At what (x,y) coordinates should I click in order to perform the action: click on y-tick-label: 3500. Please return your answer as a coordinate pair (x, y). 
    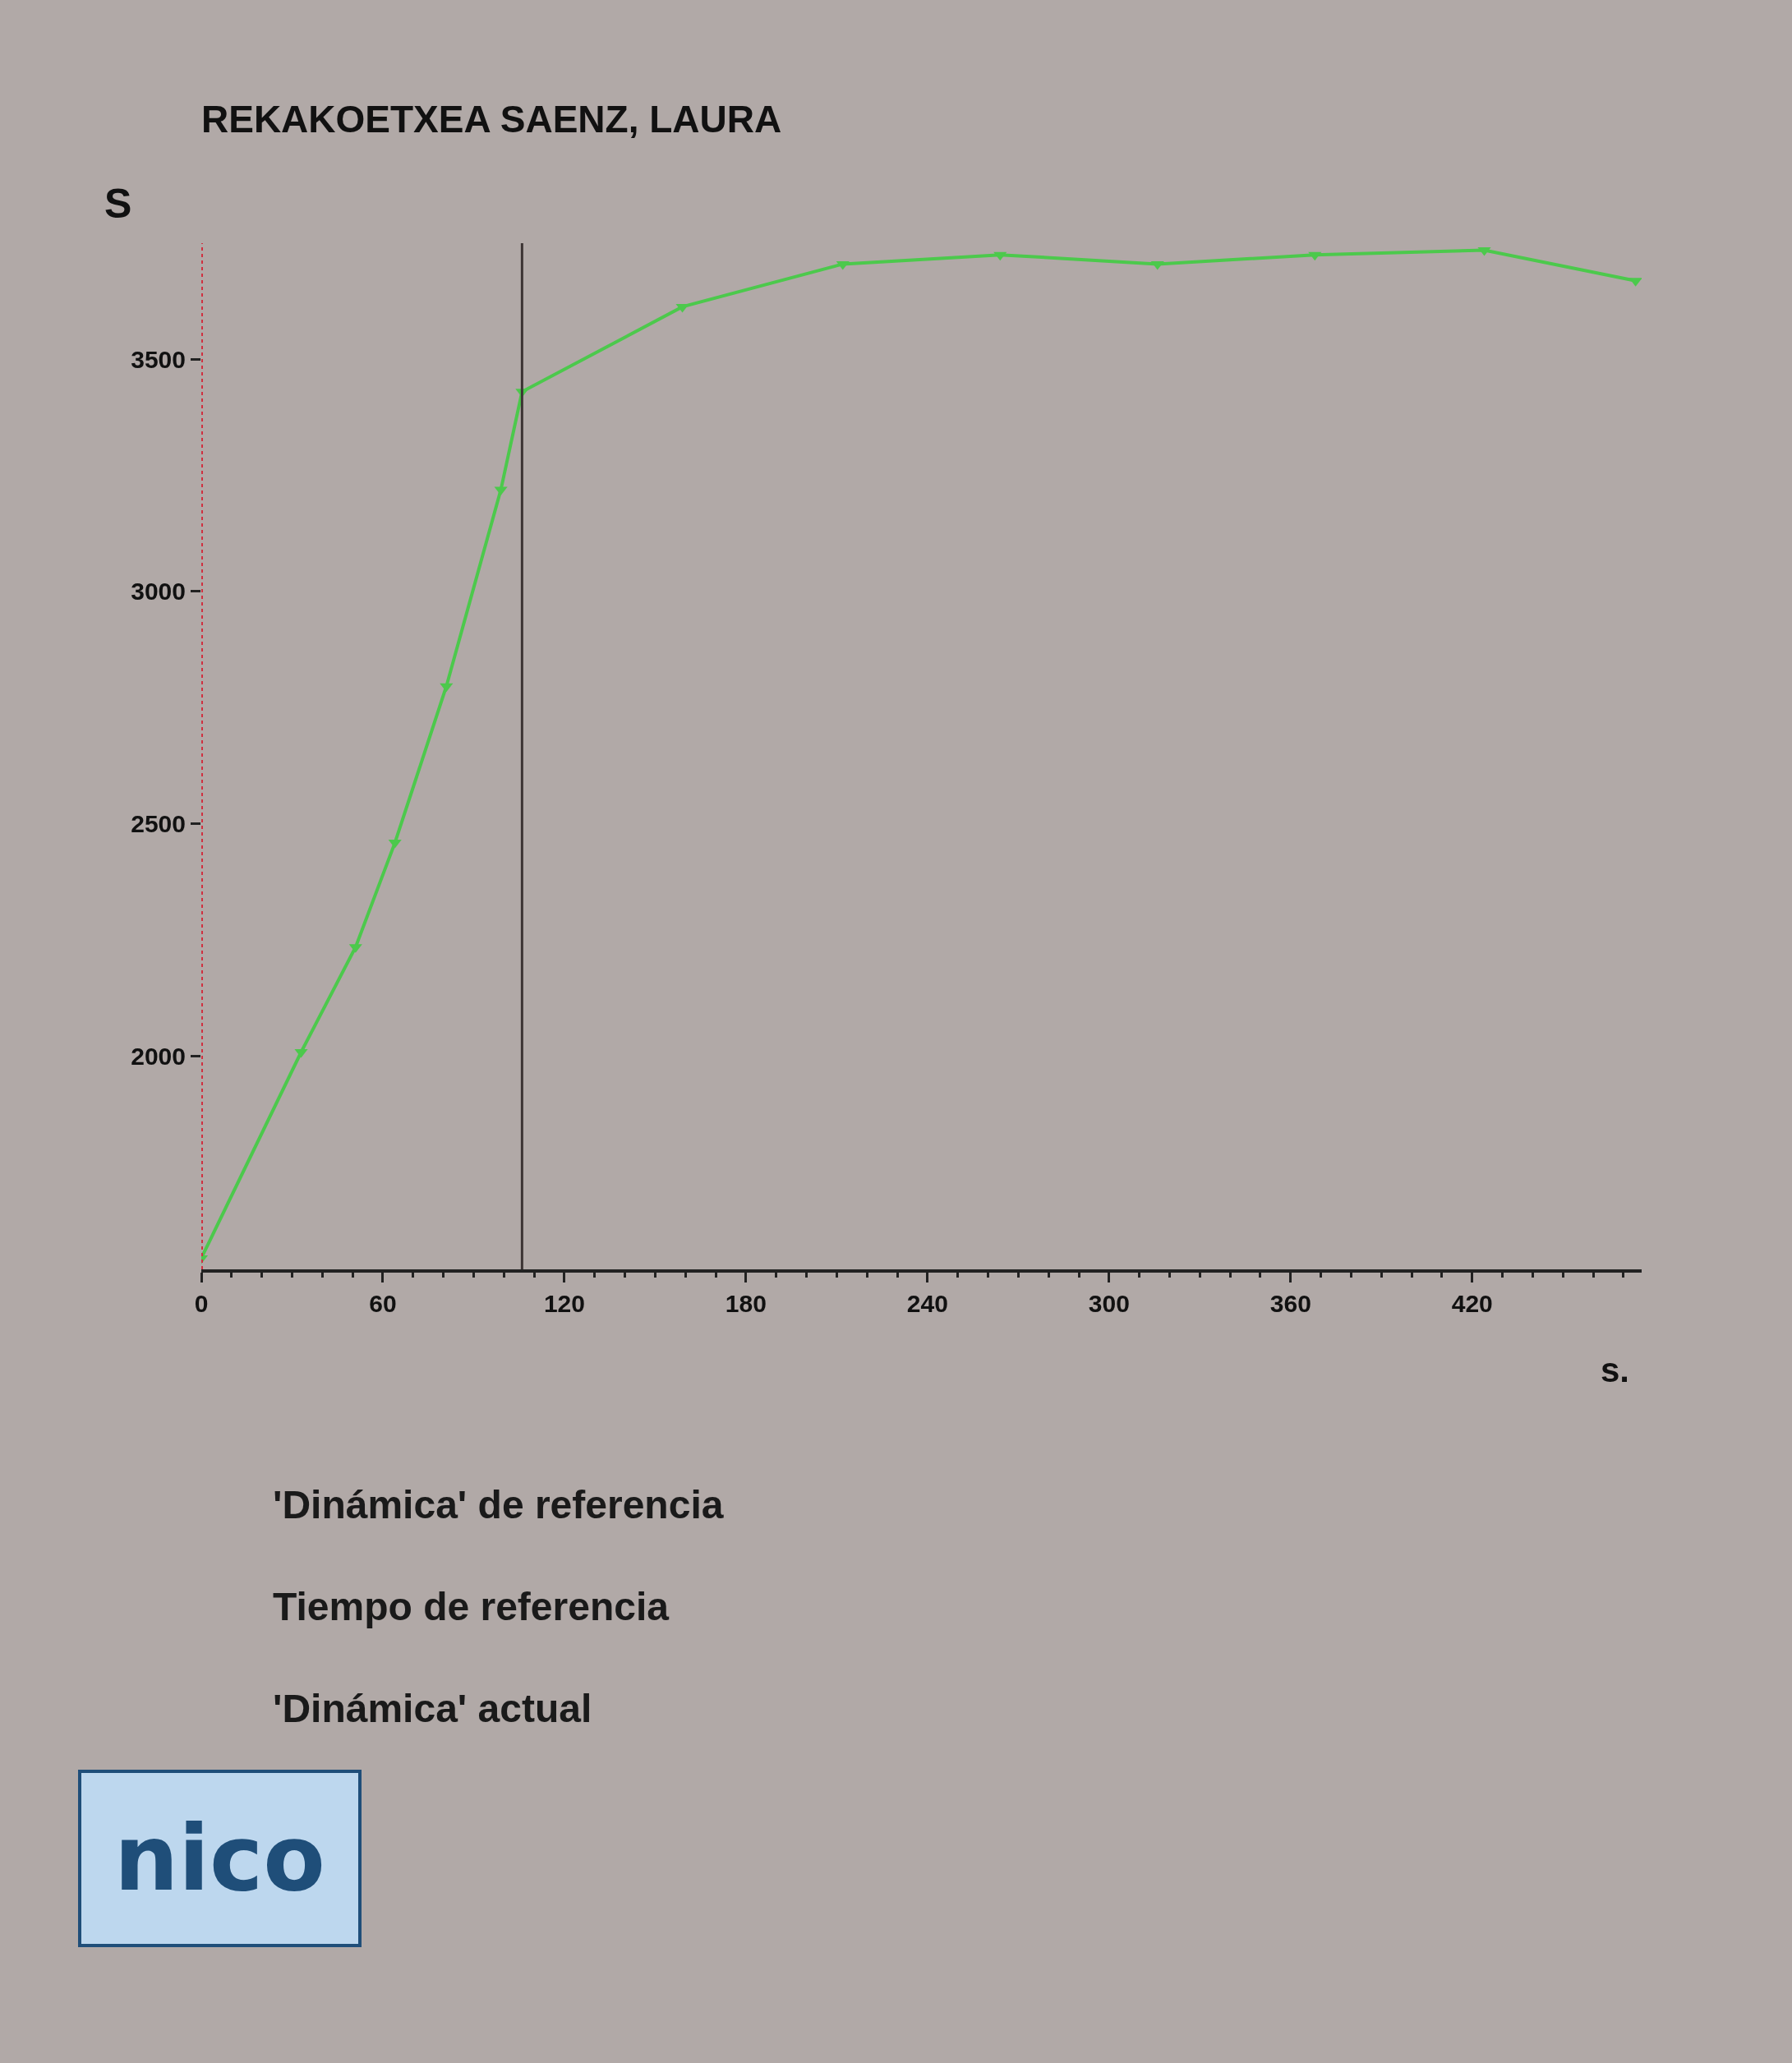
    Looking at the image, I should click on (158, 359).